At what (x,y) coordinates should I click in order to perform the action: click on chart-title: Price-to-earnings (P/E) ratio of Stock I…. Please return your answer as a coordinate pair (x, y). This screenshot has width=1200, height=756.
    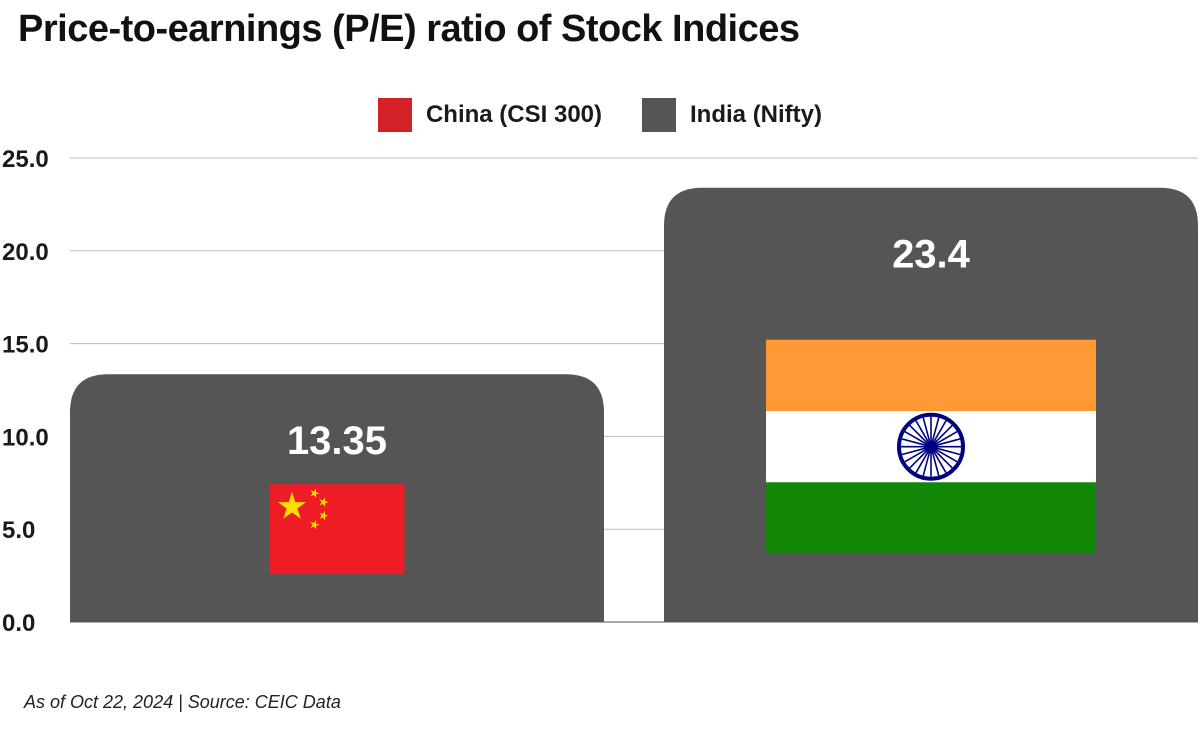
    Looking at the image, I should click on (409, 29).